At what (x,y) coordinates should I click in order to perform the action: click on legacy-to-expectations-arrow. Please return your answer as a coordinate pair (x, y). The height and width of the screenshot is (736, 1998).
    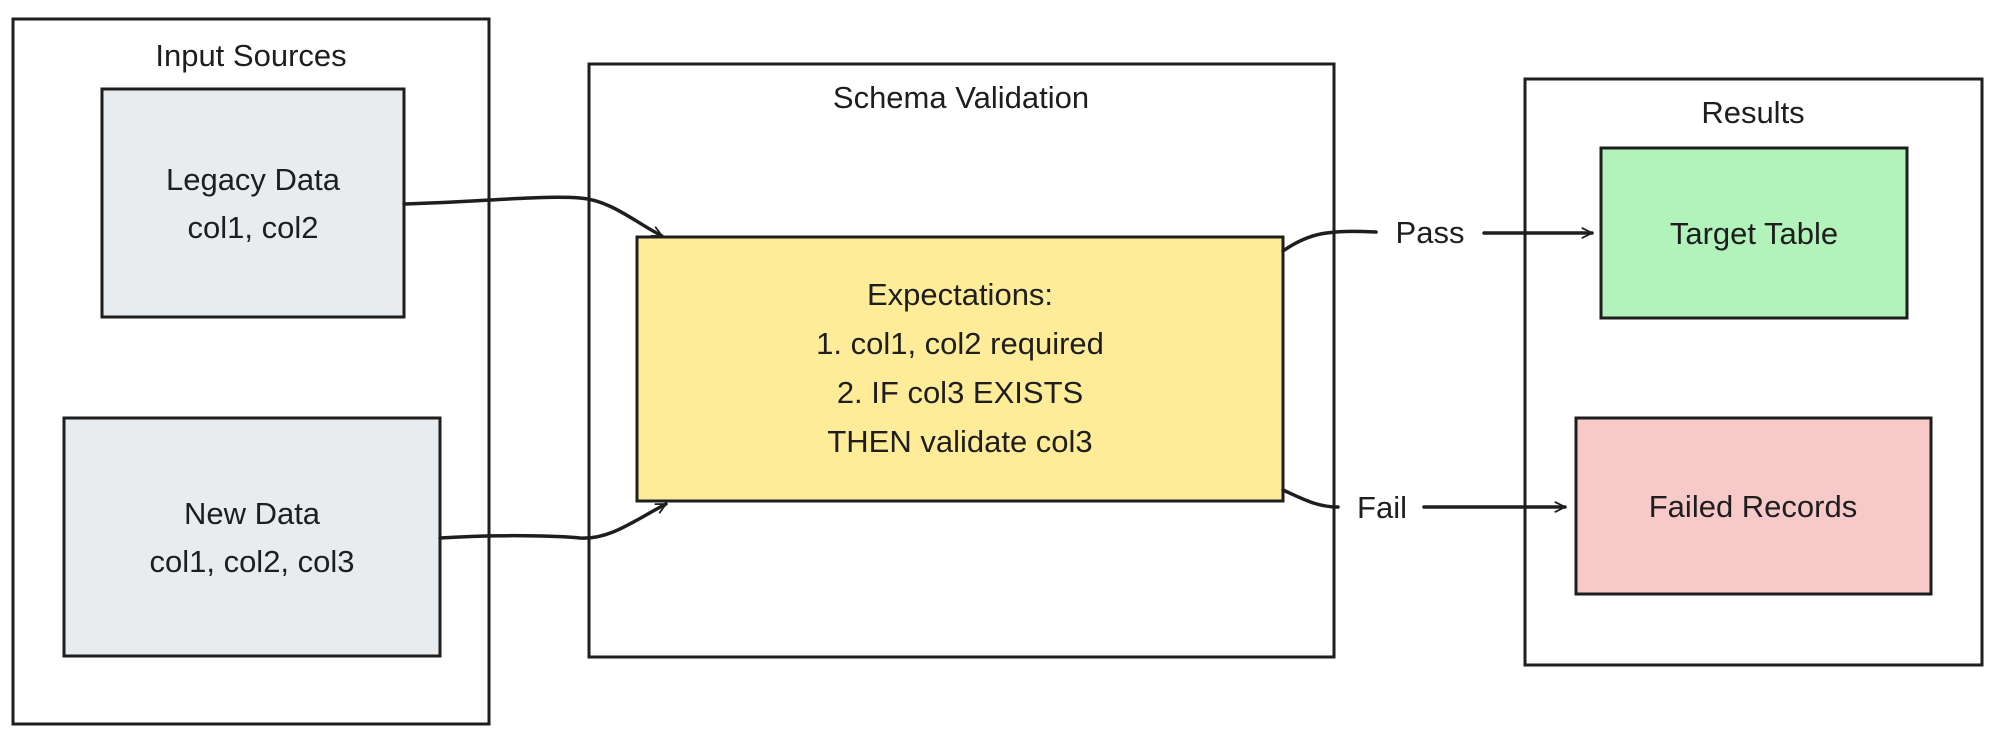
    Looking at the image, I should click on (532, 216).